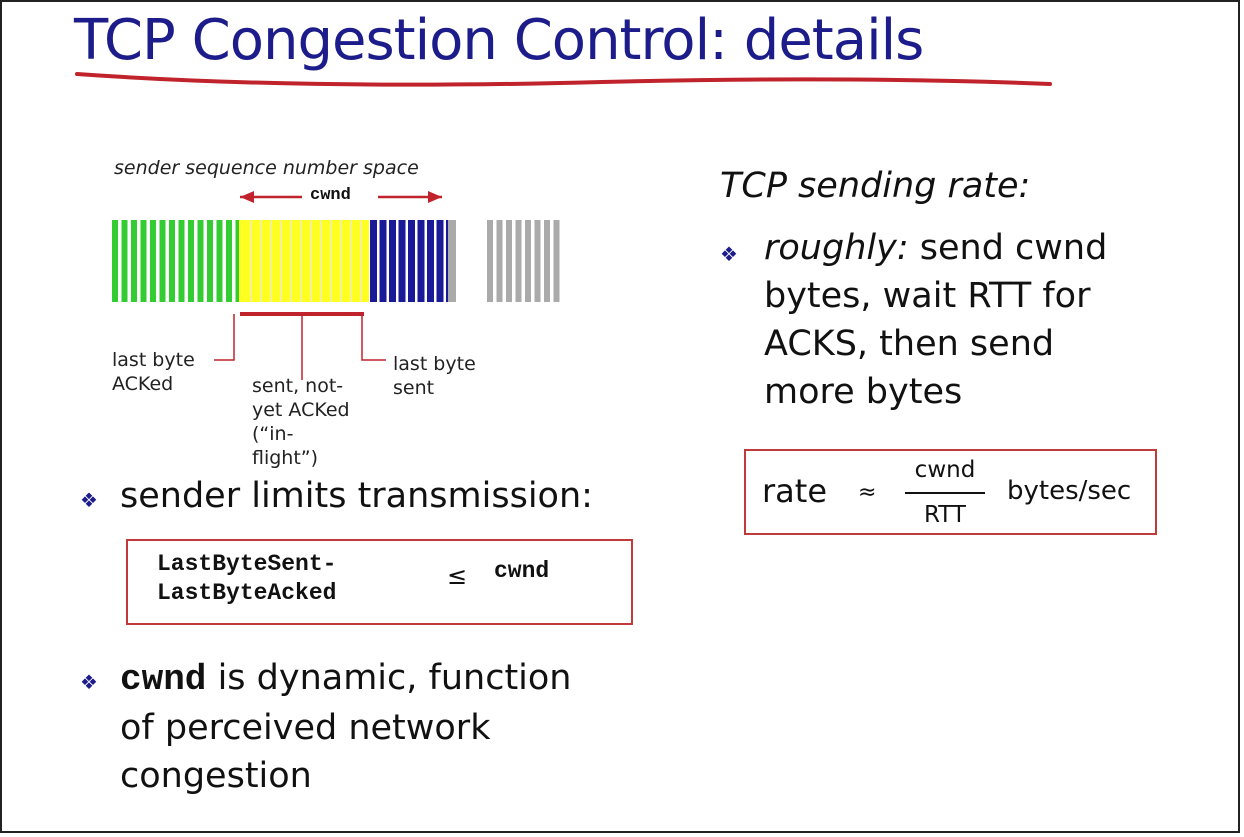  Describe the element at coordinates (356, 496) in the screenshot. I see `bullet-text: sender limits transmission:` at that location.